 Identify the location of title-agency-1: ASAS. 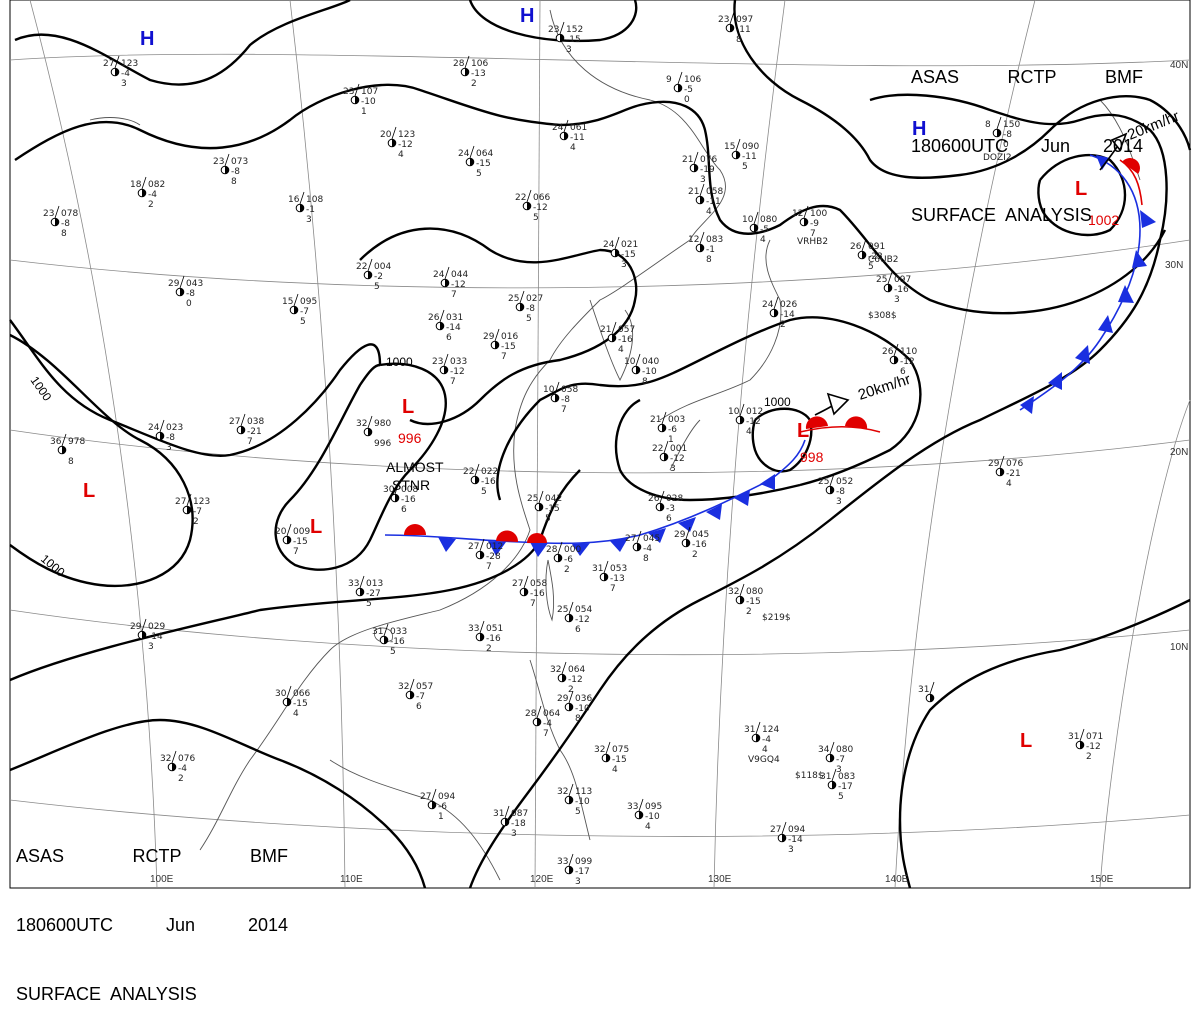
(935, 77).